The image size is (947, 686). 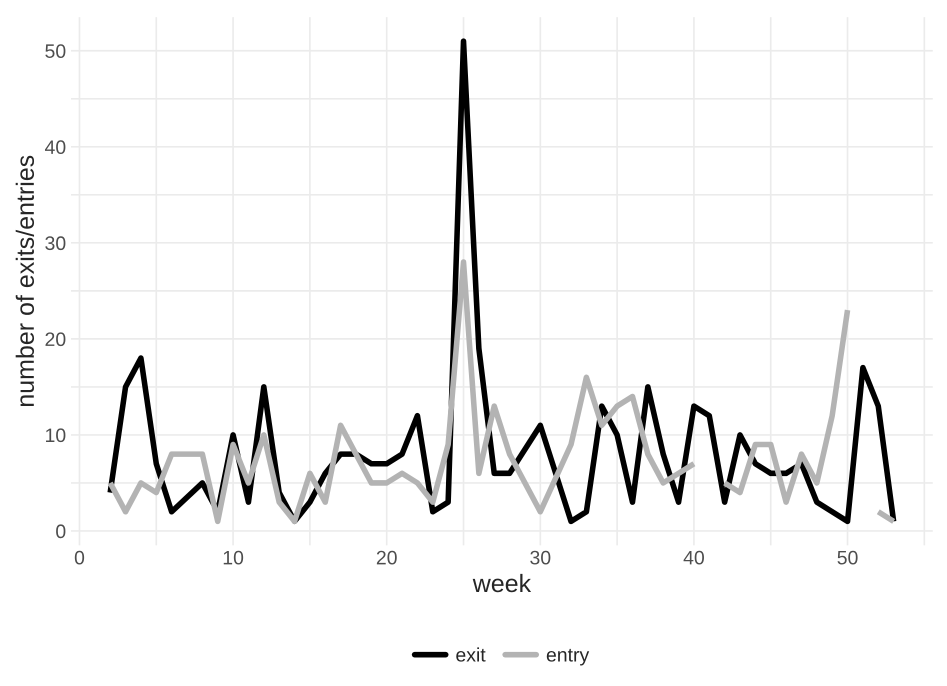 What do you see at coordinates (471, 654) in the screenshot?
I see `legend-label: exit` at bounding box center [471, 654].